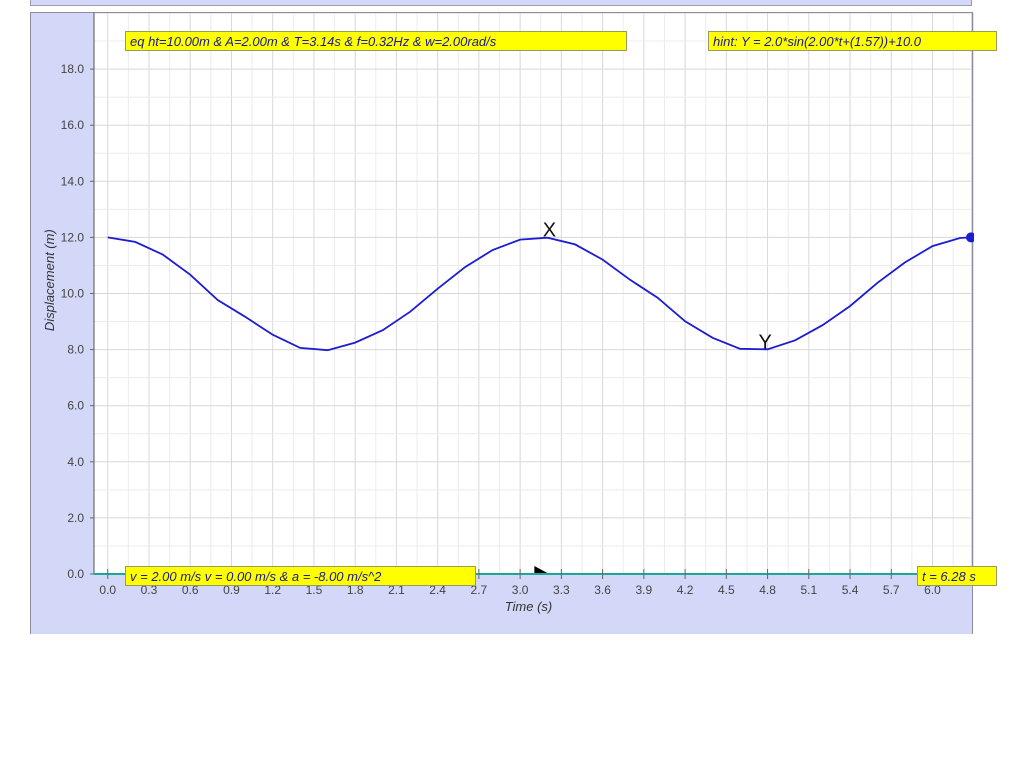 The image size is (1024, 768). I want to click on time-slider-handle, so click(541, 569).